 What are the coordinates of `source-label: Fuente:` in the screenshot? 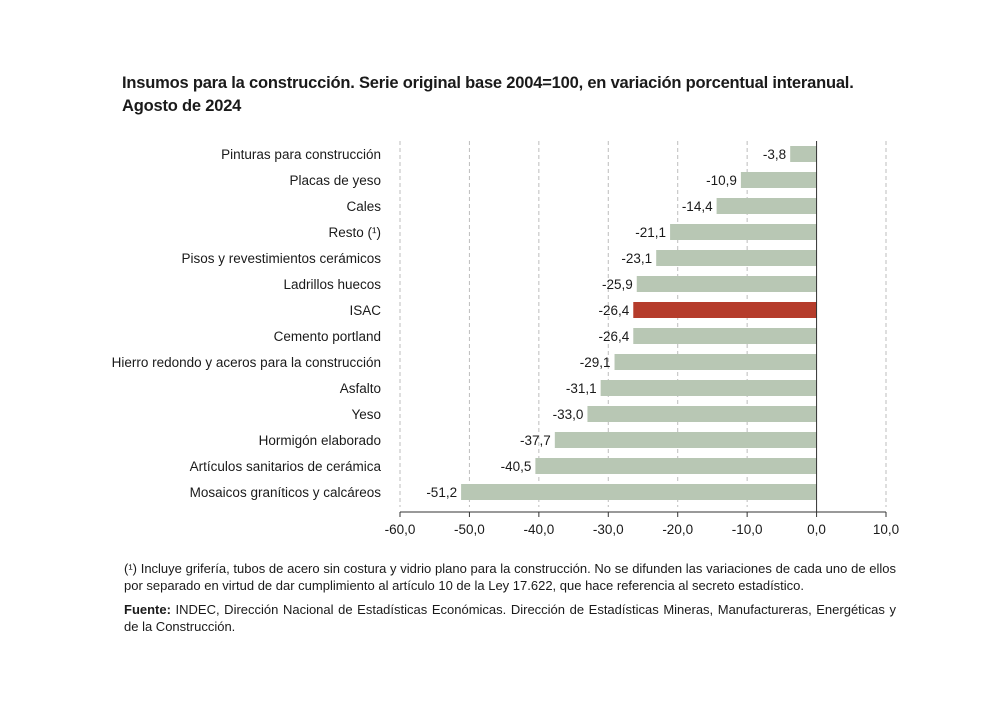 It's located at (147, 609).